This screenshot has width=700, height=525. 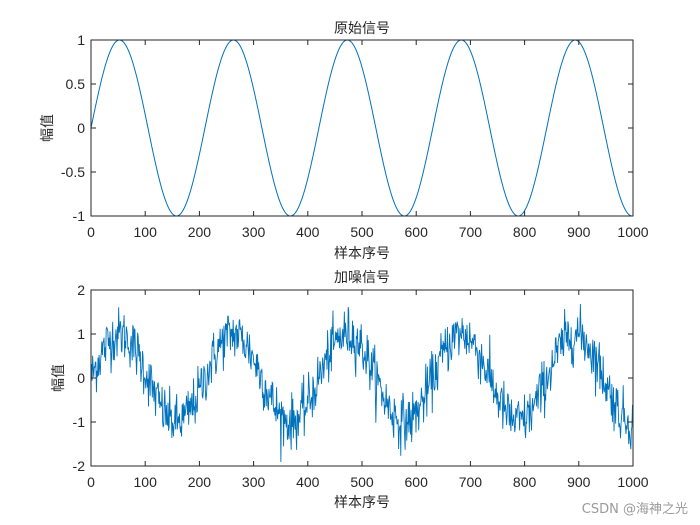 I want to click on y-tick-label: -2, so click(x=79, y=466).